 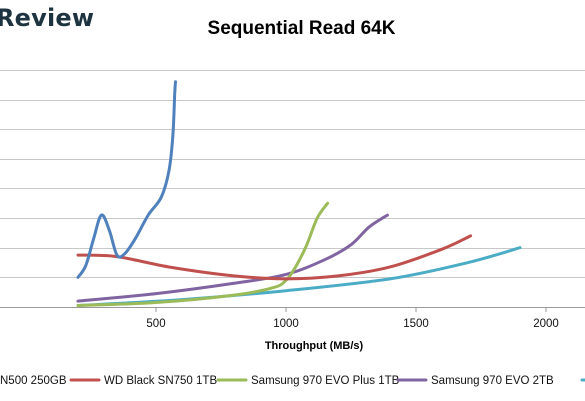 I want to click on legend-label-3: Samsung 970 EVO 2TB, so click(x=492, y=381).